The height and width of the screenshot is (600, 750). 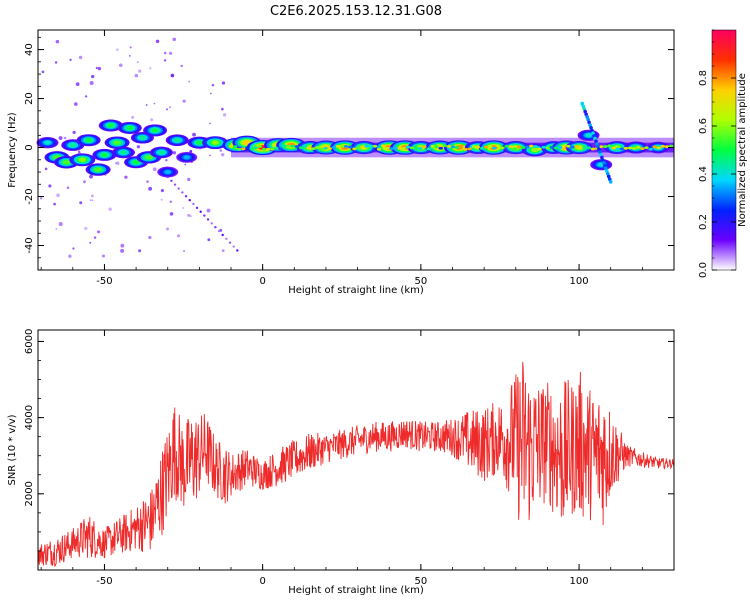 What do you see at coordinates (579, 581) in the screenshot?
I see `snr-x-tick-label: 100` at bounding box center [579, 581].